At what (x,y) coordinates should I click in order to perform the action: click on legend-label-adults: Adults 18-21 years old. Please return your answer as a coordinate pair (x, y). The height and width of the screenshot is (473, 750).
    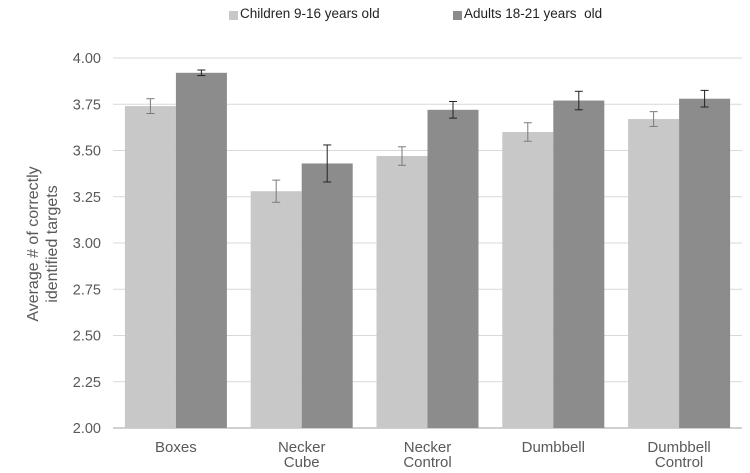
    Looking at the image, I should click on (533, 13).